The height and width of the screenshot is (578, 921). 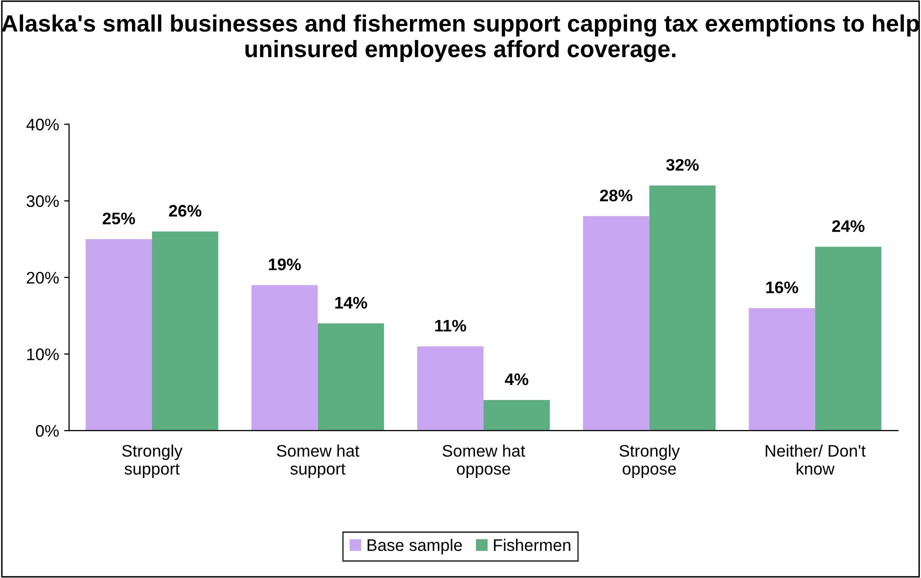 I want to click on data-label: 16%, so click(x=782, y=287).